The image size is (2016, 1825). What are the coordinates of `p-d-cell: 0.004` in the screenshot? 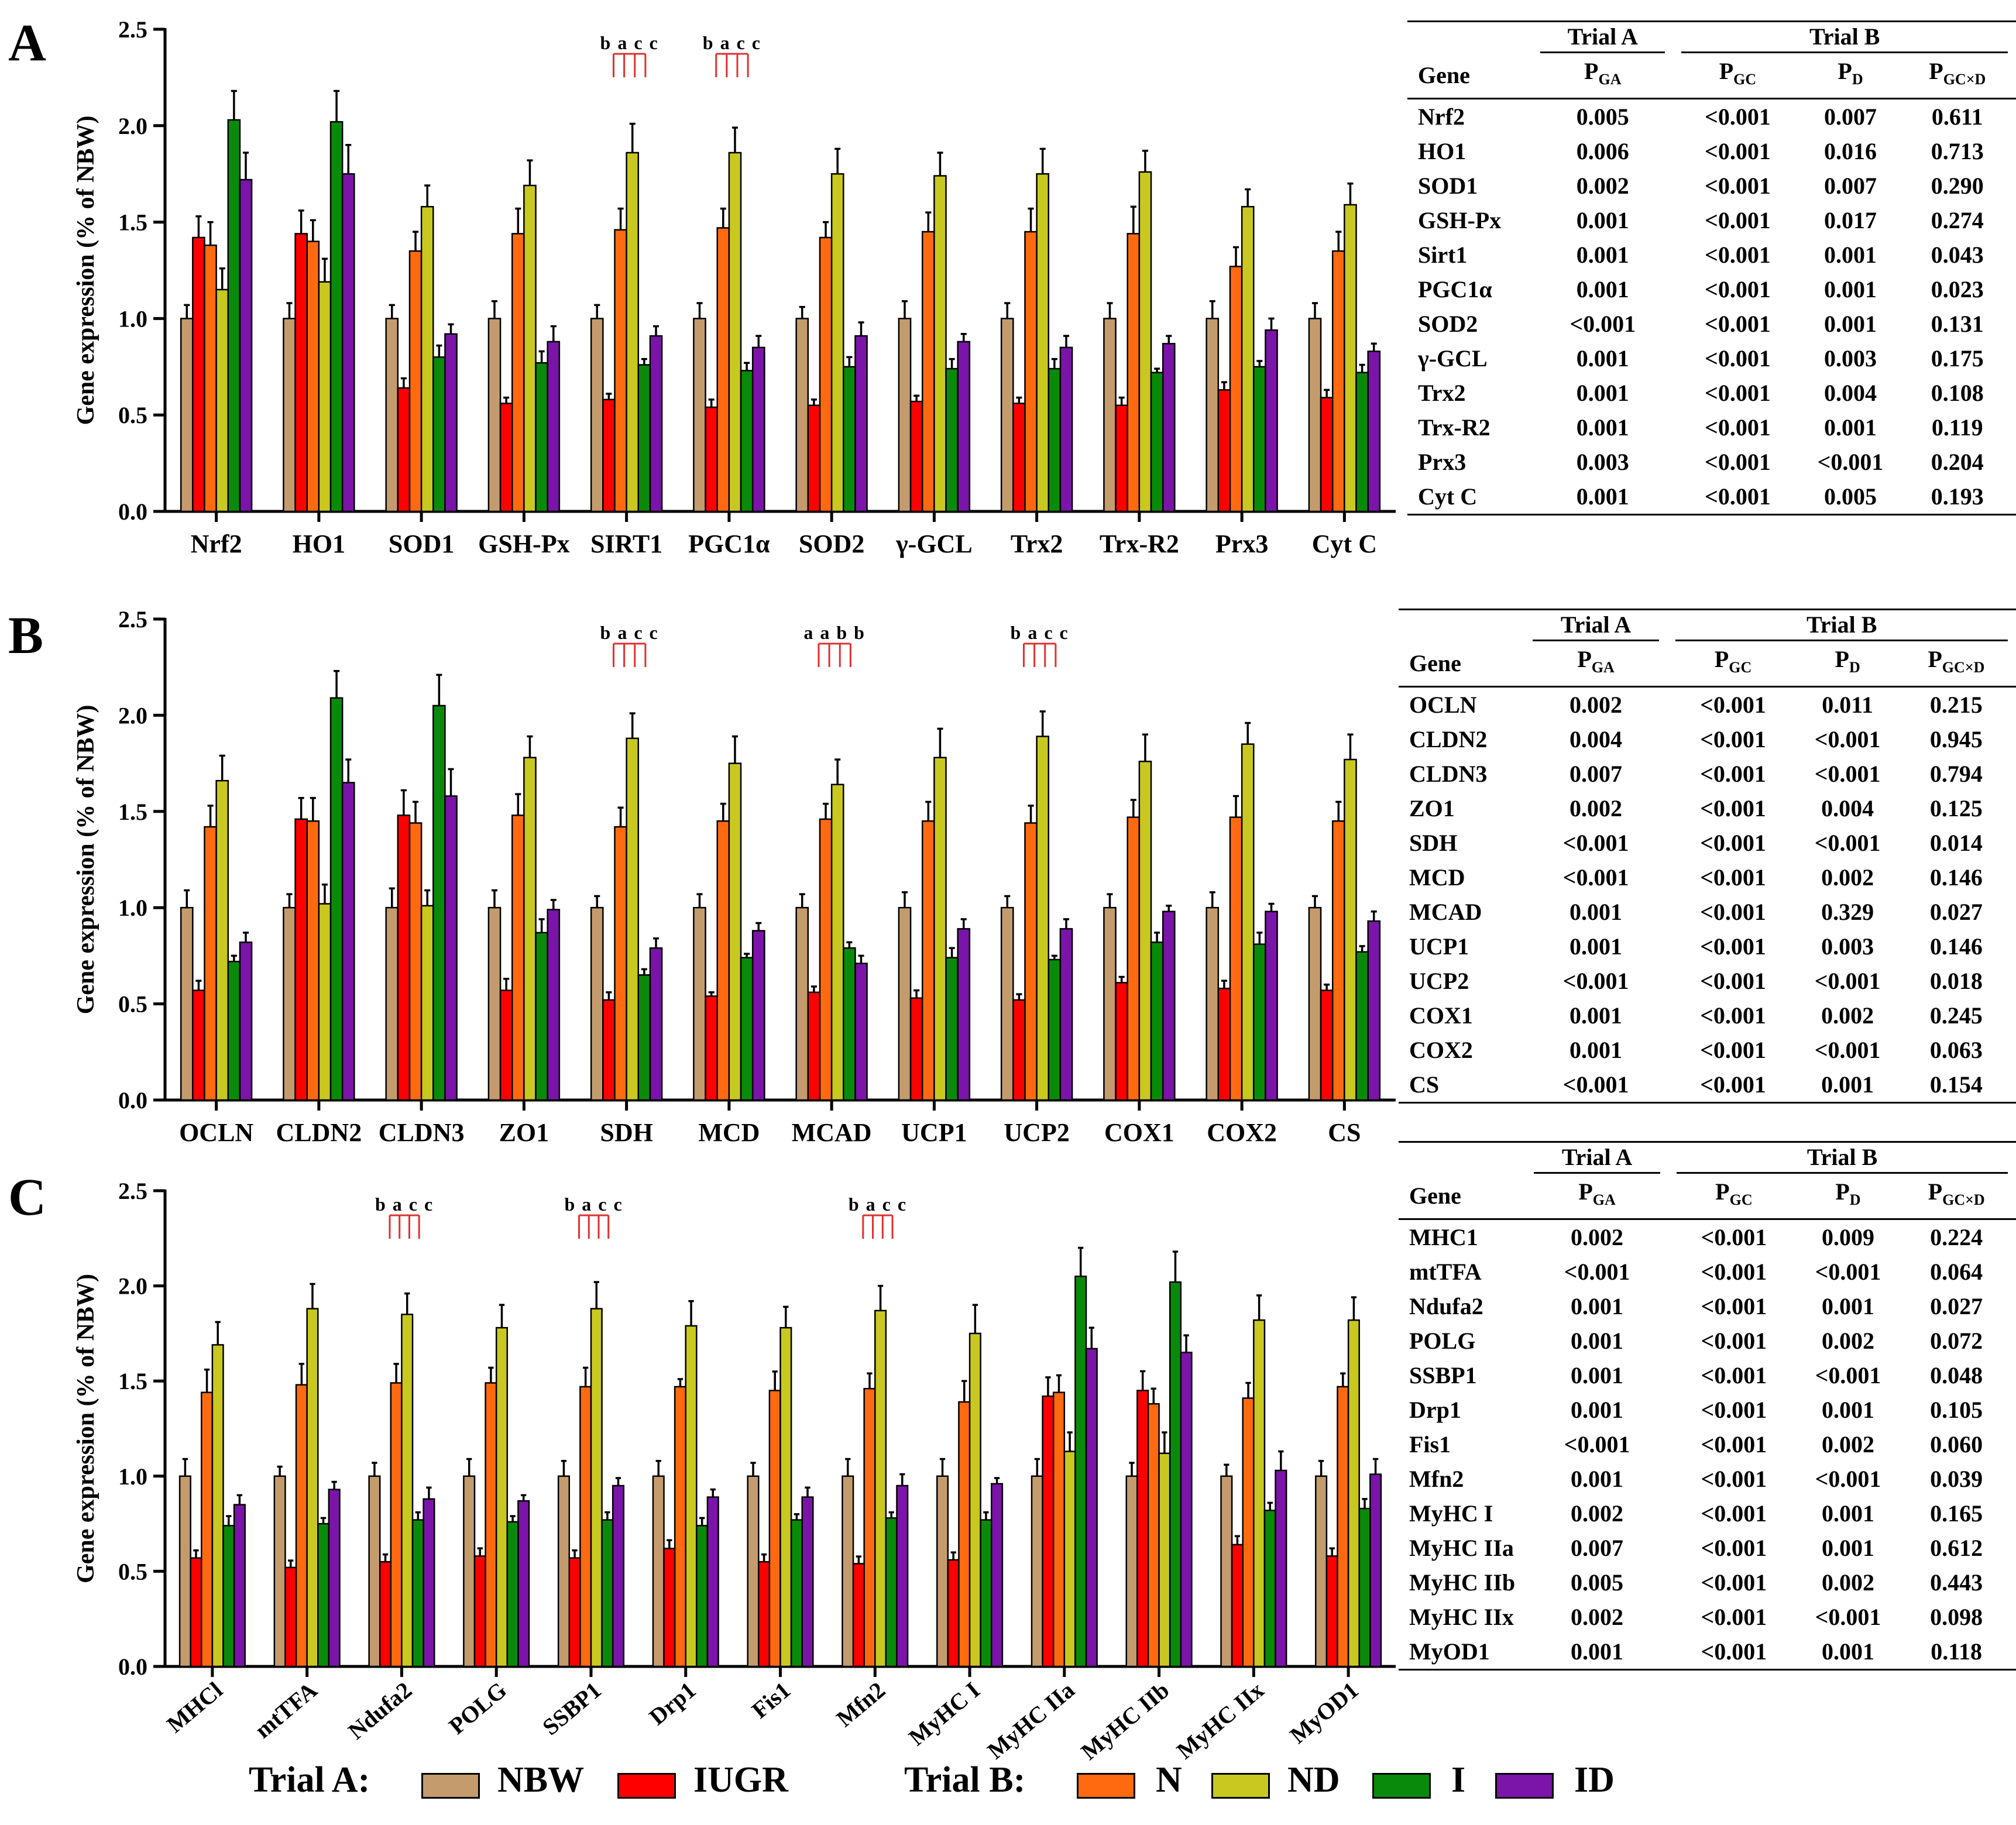 It's located at (1848, 808).